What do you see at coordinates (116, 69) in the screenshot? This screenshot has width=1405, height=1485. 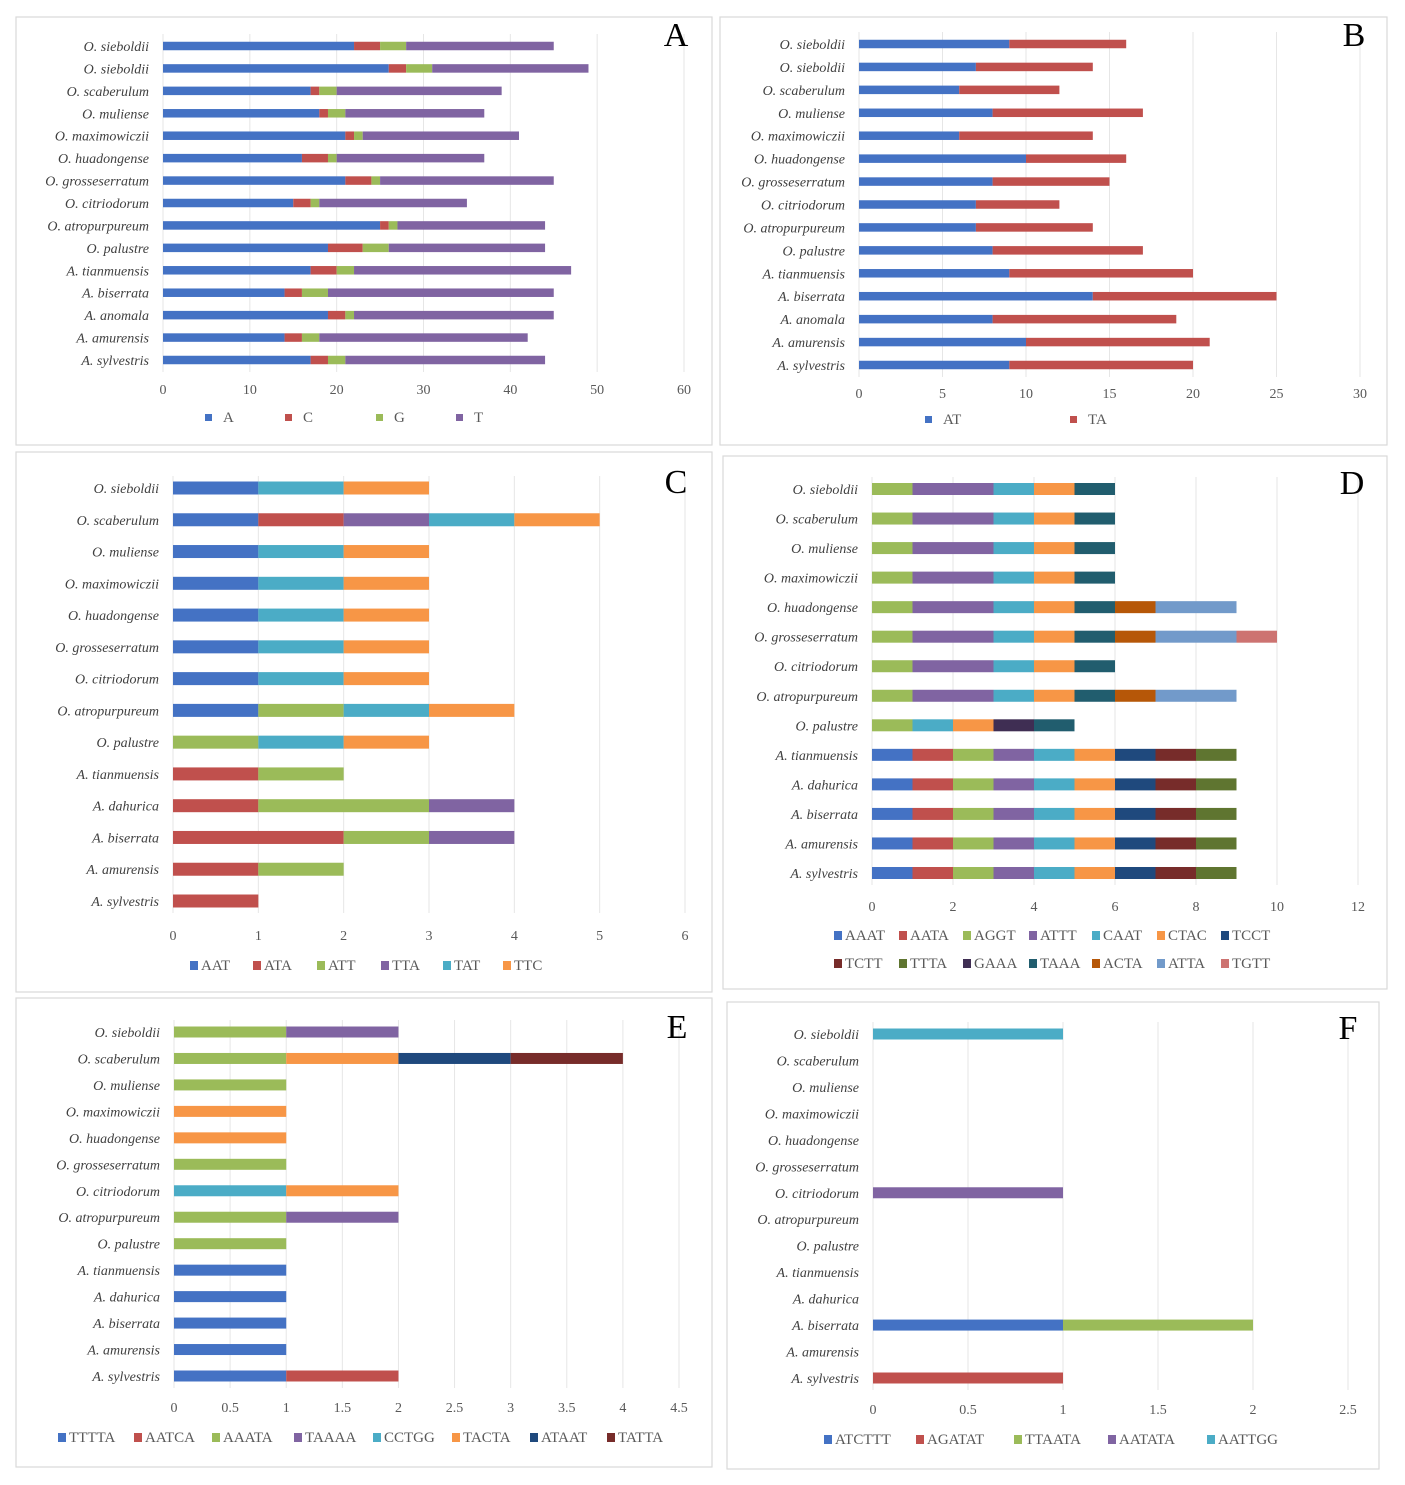 I see `panel-a-category-label: O. sieboldii` at bounding box center [116, 69].